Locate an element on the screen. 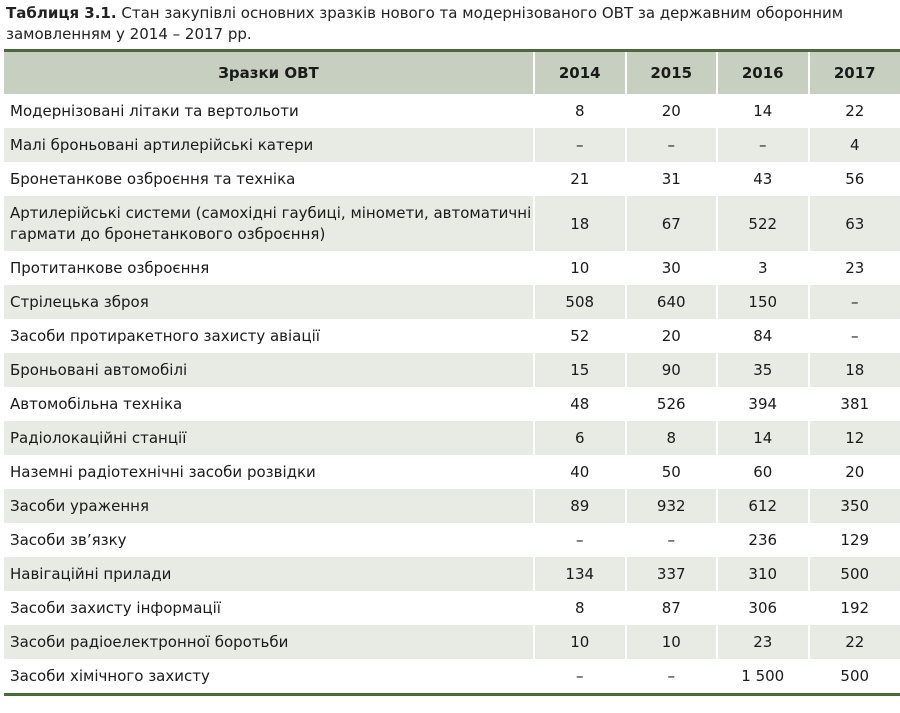 This screenshot has width=900, height=713. table-row: Радіолокаційні станції 6 8 14 12 is located at coordinates (452, 438).